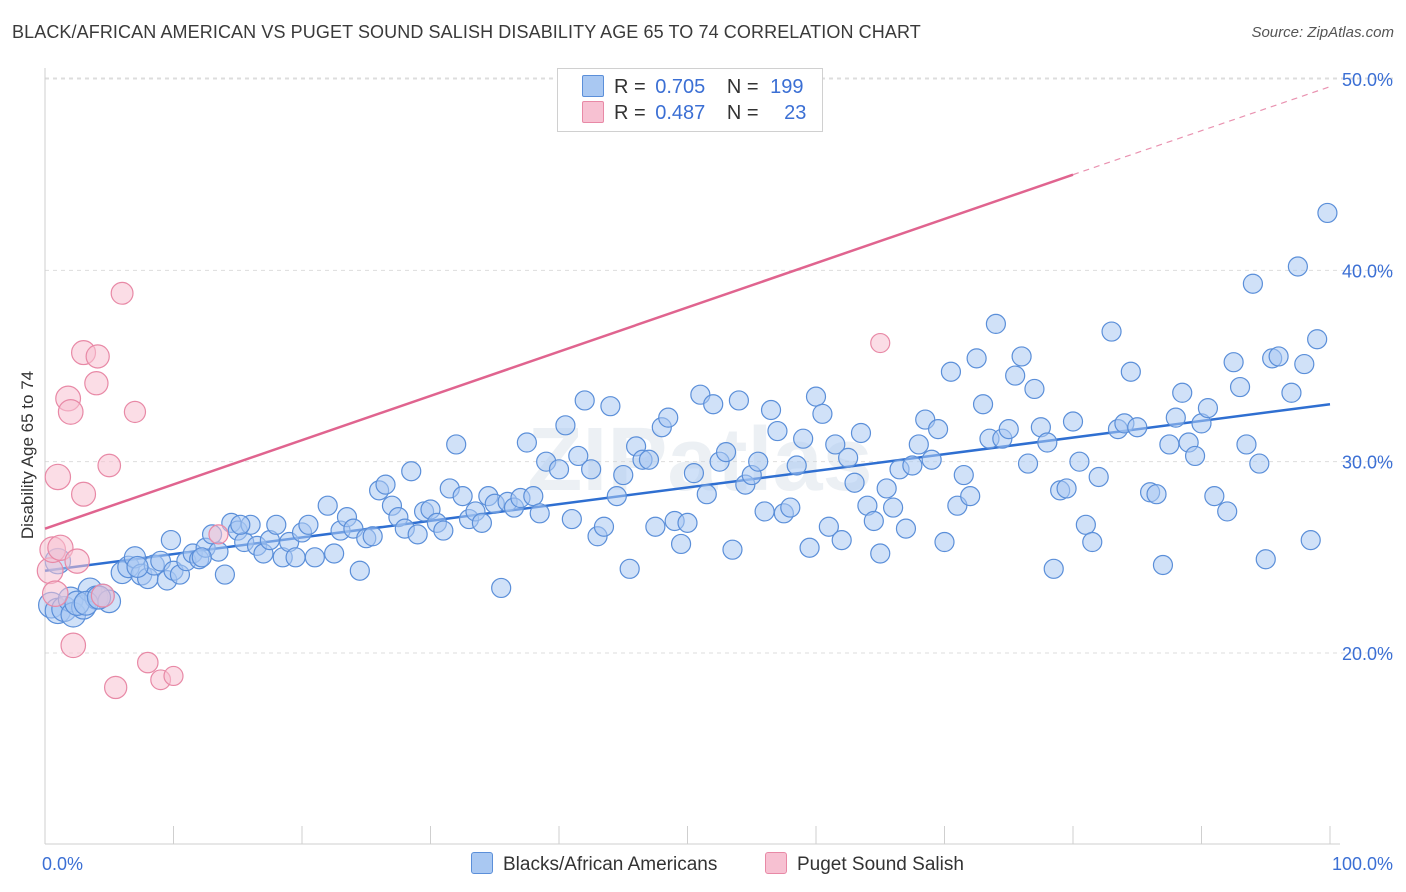 The height and width of the screenshot is (892, 1406). What do you see at coordinates (630, 113) in the screenshot?
I see `r-label: R =` at bounding box center [630, 113].